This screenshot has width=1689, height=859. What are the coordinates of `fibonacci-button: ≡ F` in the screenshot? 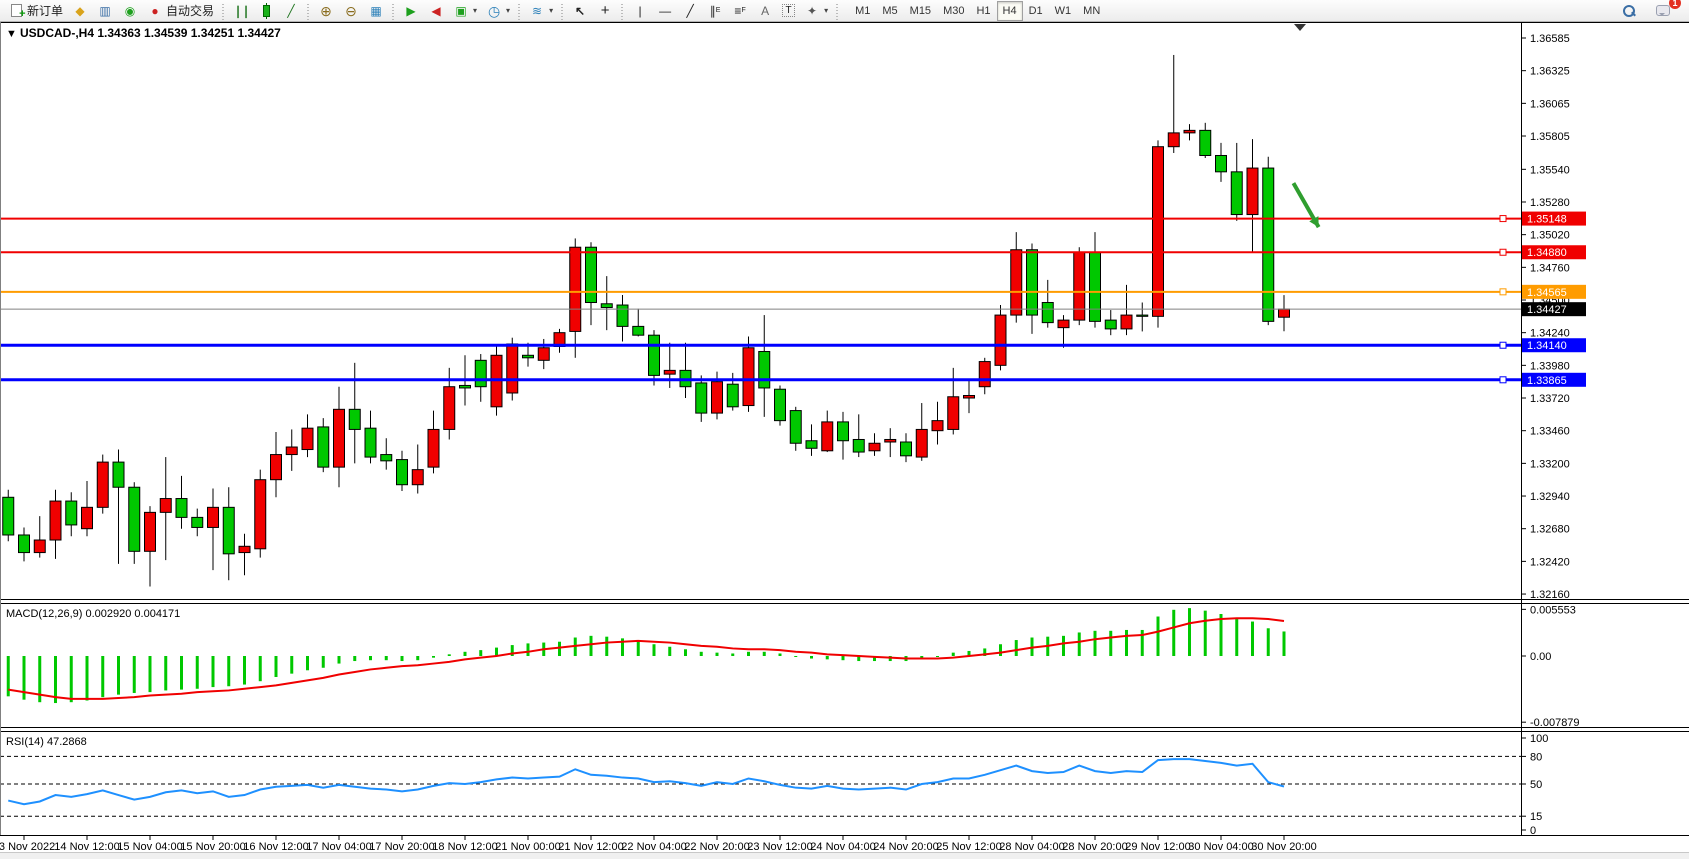 It's located at (740, 11).